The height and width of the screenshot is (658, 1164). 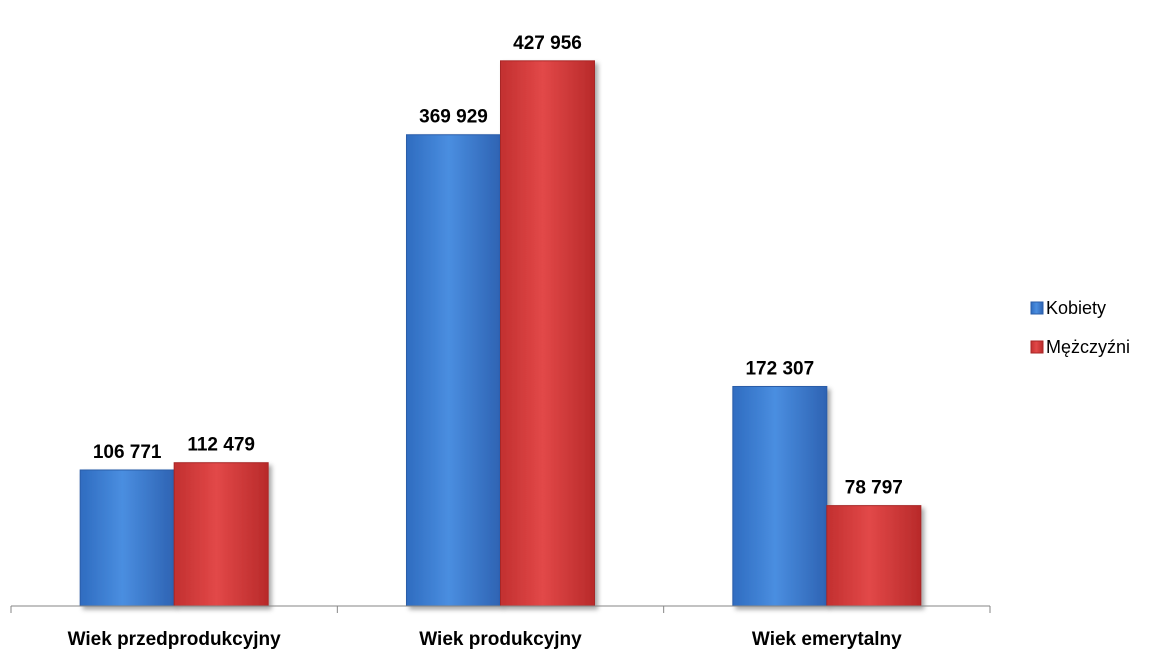 What do you see at coordinates (874, 488) in the screenshot?
I see `data-label-mezczyzni-wiek-emerytalny: 78 797` at bounding box center [874, 488].